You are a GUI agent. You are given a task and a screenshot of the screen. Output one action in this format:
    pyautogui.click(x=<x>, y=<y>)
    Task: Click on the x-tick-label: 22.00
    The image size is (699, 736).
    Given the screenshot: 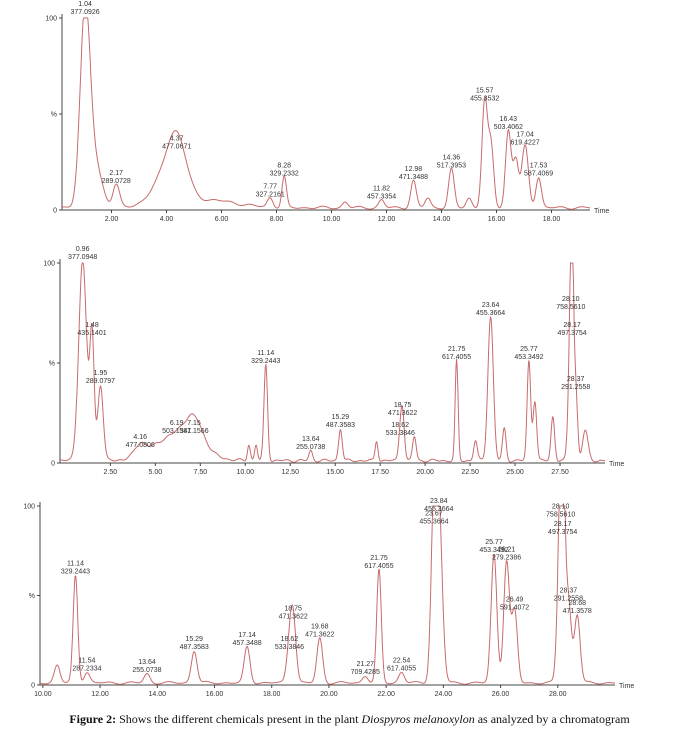 What is the action you would take?
    pyautogui.click(x=386, y=694)
    